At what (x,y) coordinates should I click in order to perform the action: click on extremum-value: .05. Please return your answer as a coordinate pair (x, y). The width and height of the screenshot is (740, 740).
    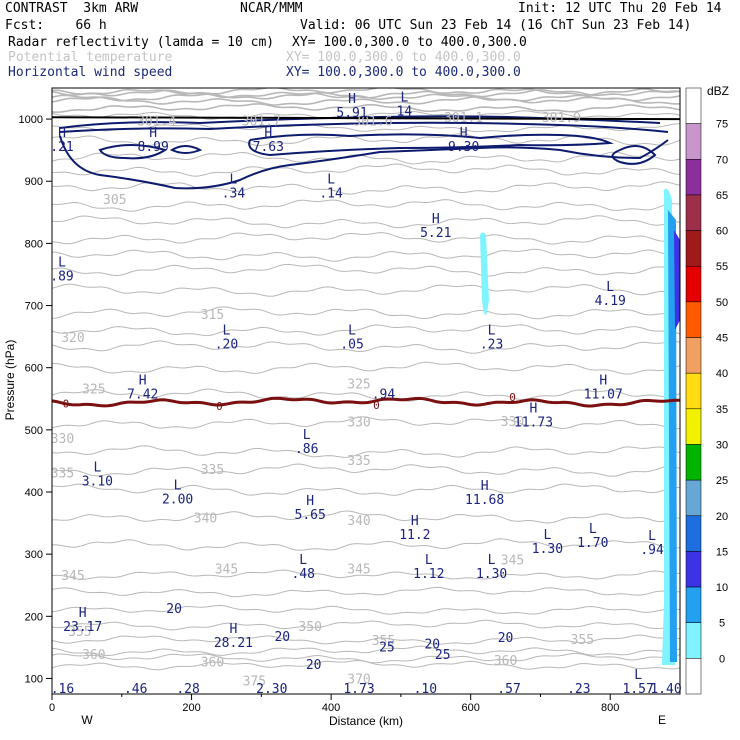
    Looking at the image, I should click on (351, 345).